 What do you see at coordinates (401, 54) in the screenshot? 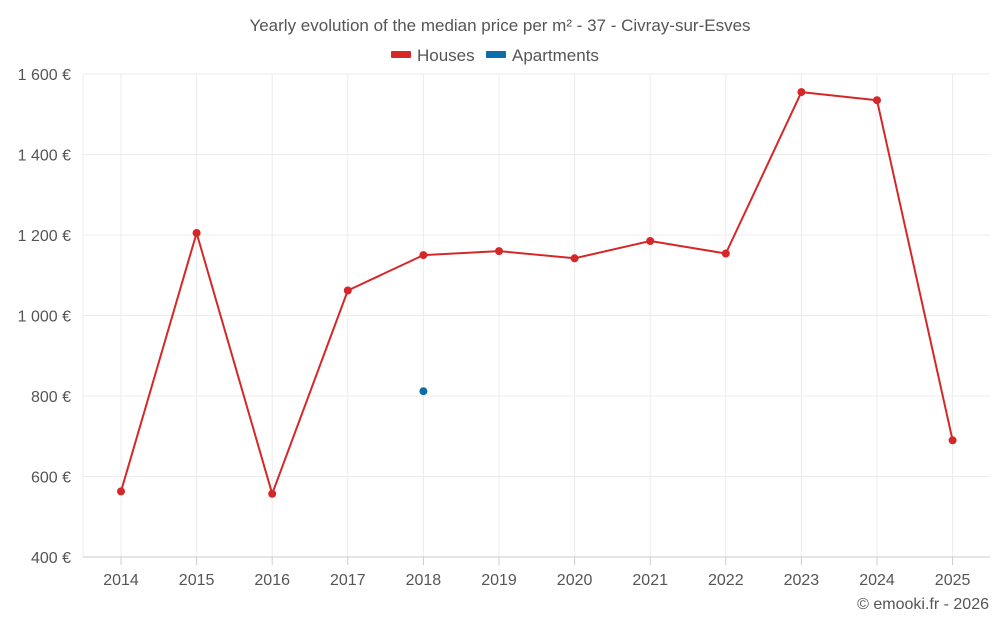
I see `legend-swatch-houses` at bounding box center [401, 54].